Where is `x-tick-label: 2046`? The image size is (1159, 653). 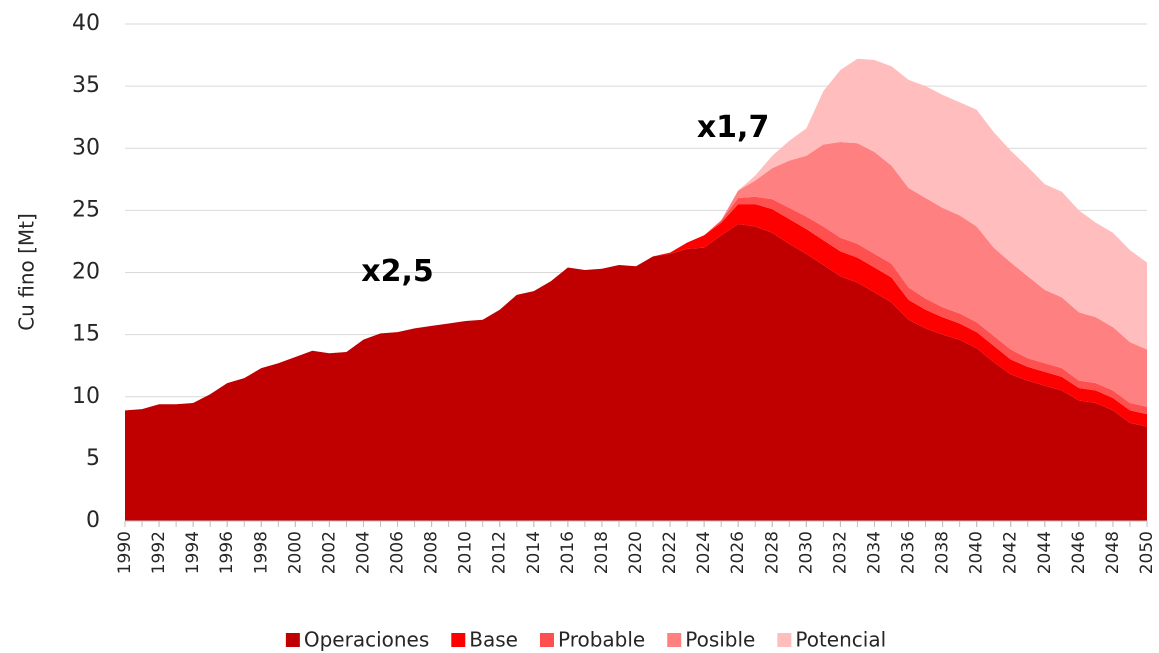
x-tick-label: 2046 is located at coordinates (1079, 552).